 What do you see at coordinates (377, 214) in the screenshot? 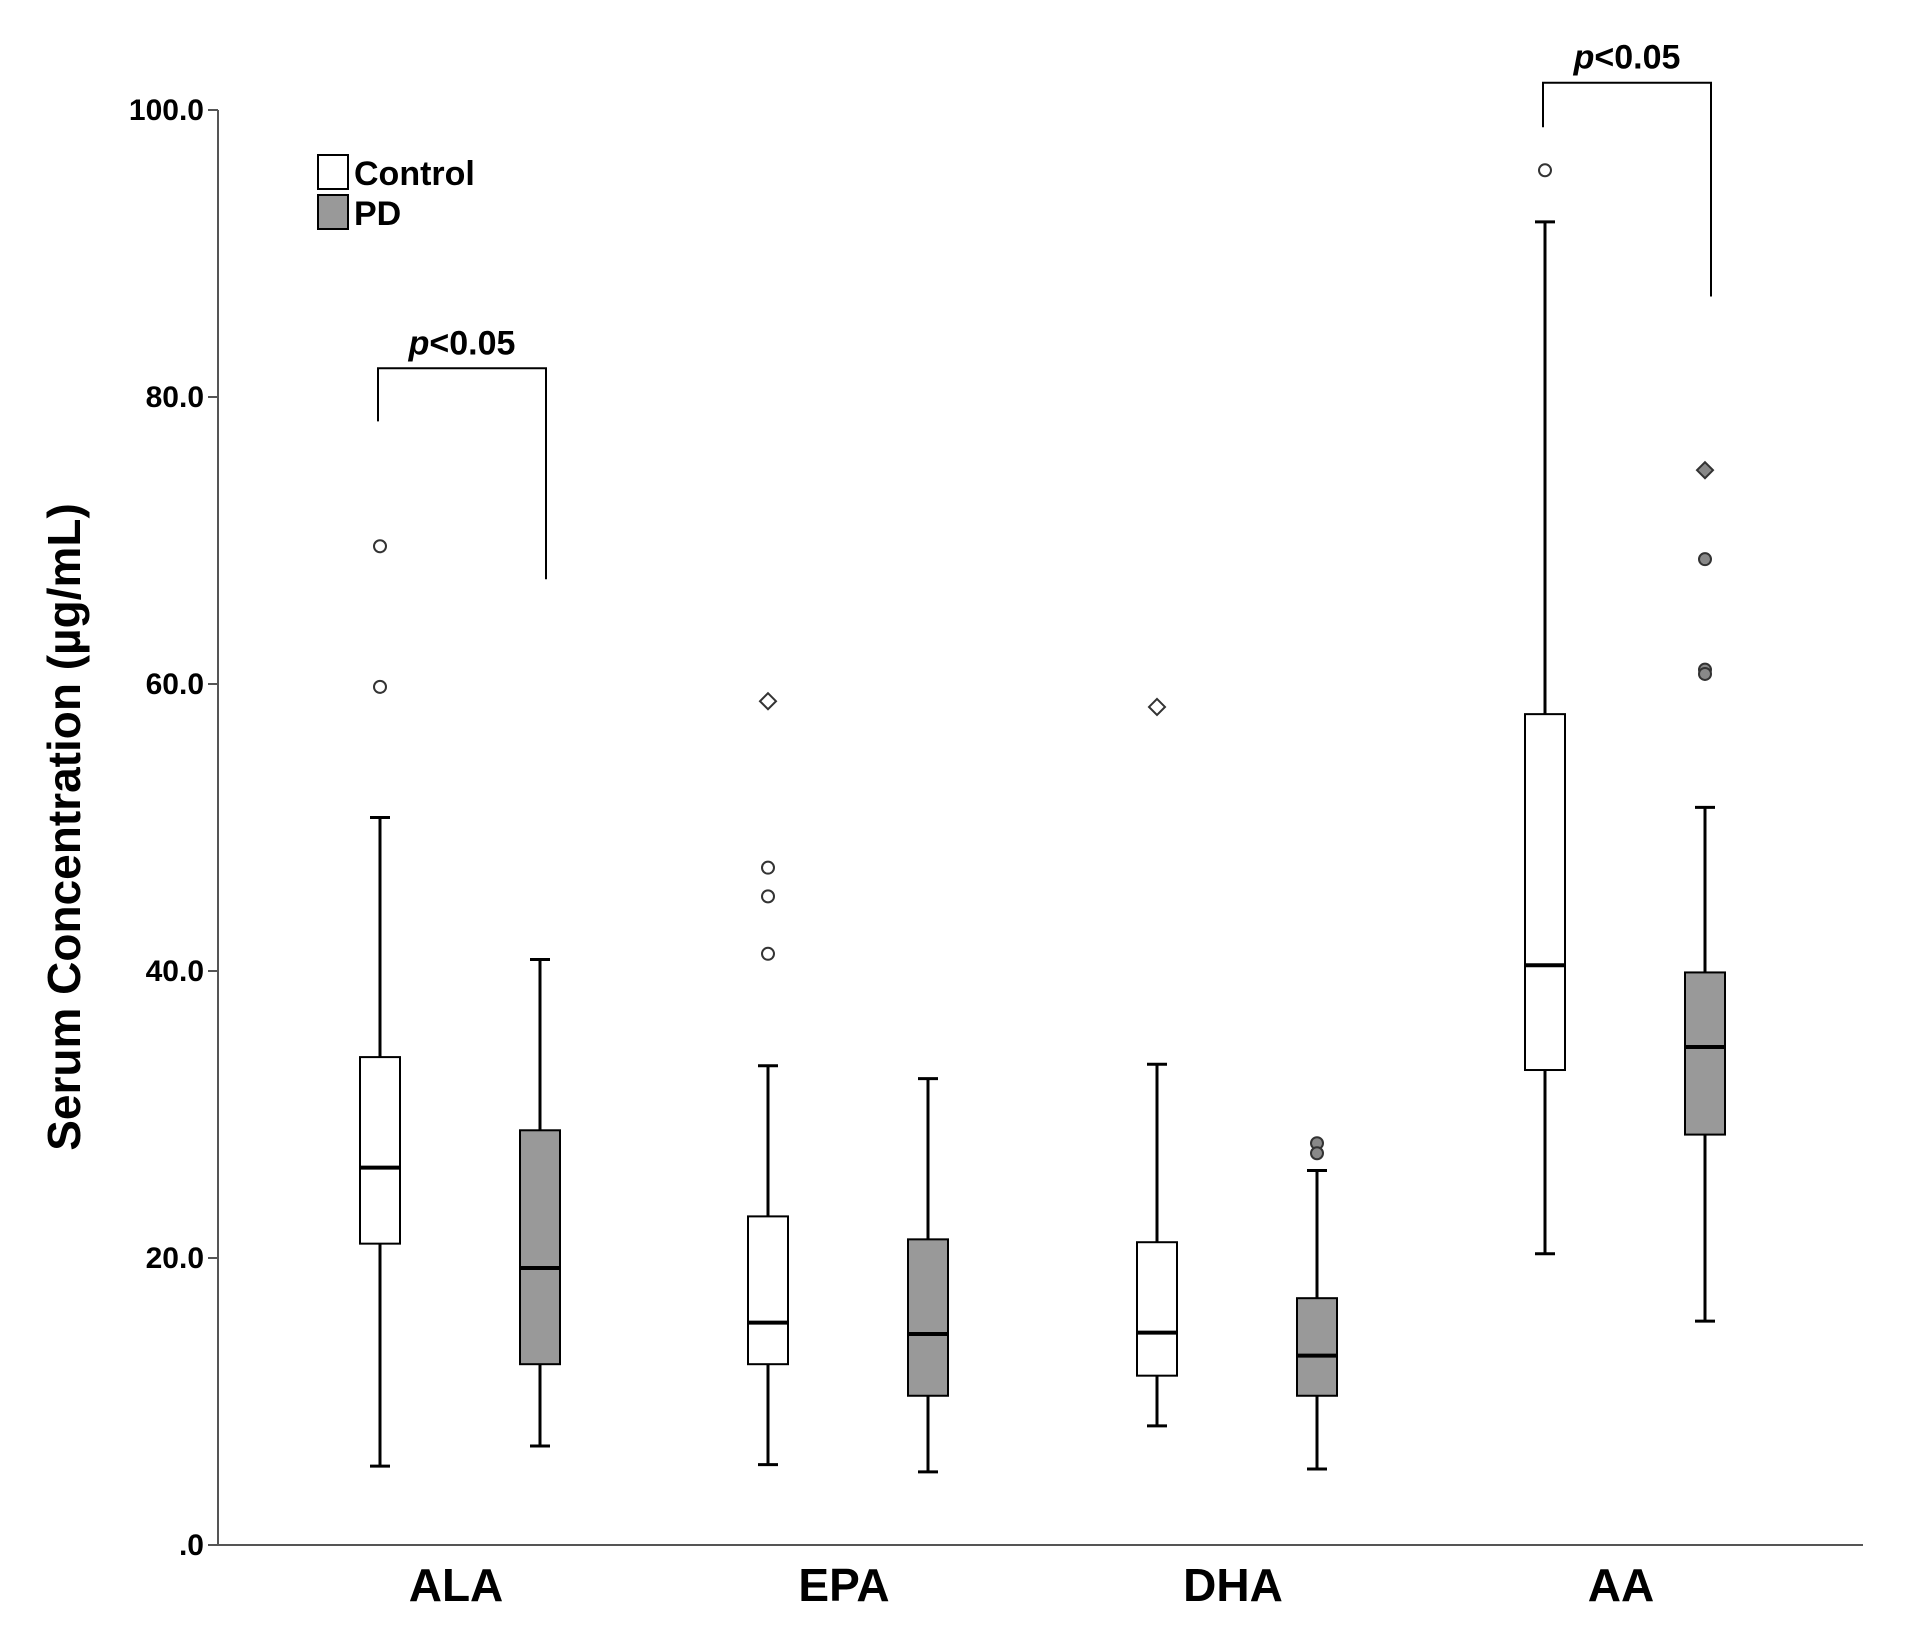
I see `legend-label: PD` at bounding box center [377, 214].